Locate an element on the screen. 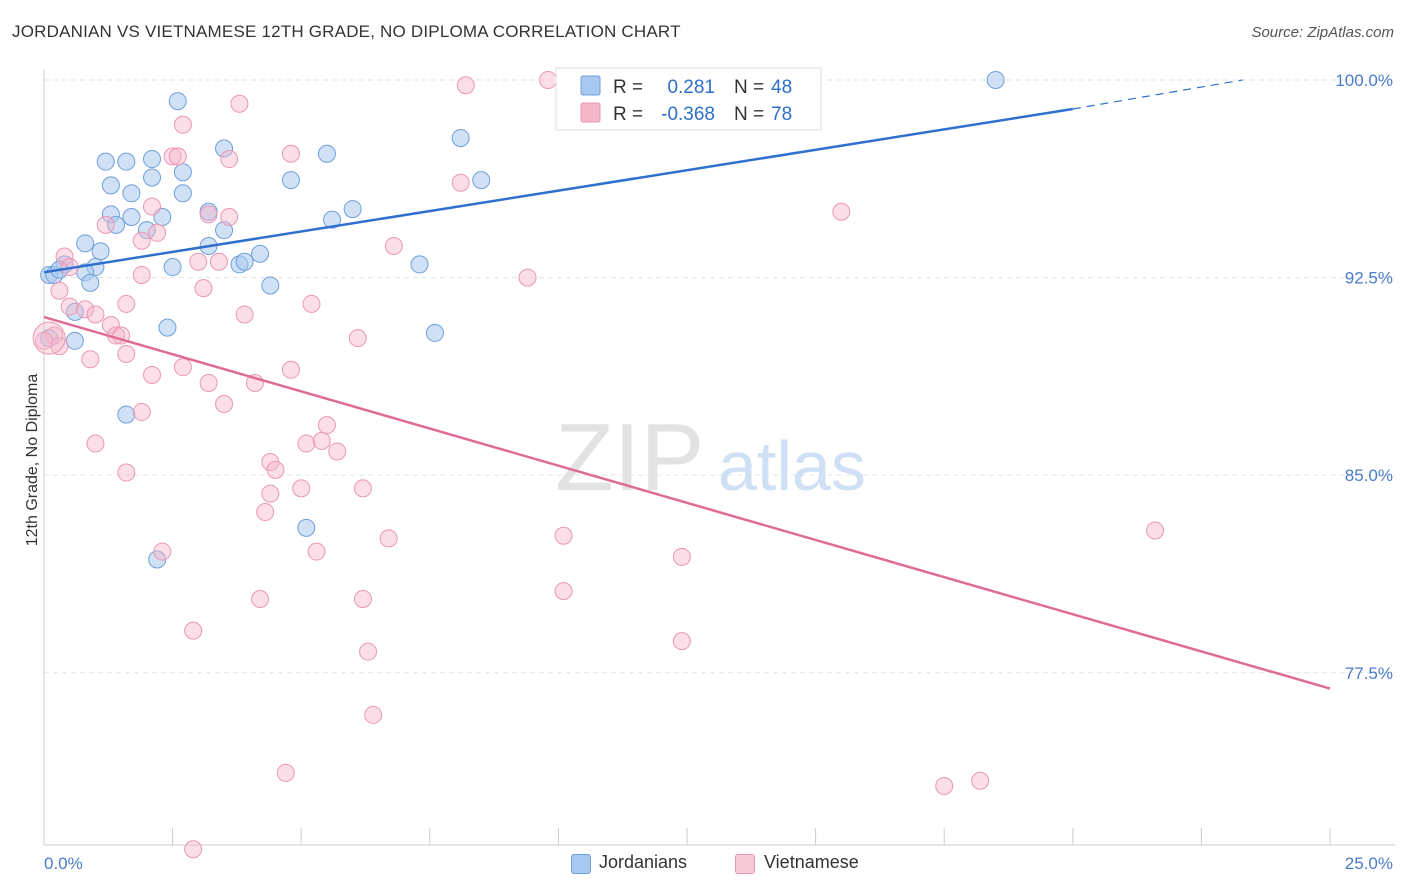  trend-line-jordanians-extension is located at coordinates (1157, 94).